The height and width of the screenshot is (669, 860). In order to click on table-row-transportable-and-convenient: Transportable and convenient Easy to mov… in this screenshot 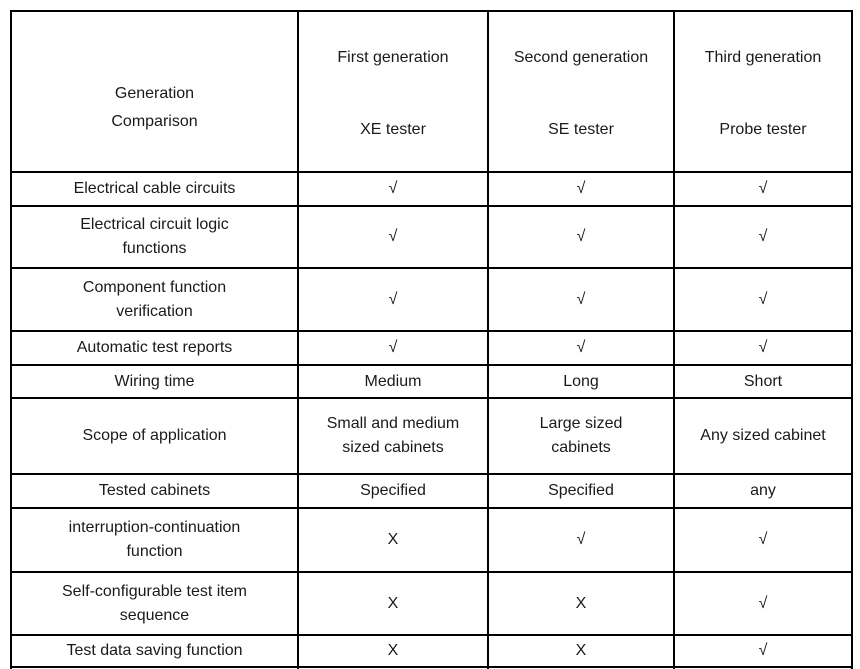, I will do `click(431, 667)`.